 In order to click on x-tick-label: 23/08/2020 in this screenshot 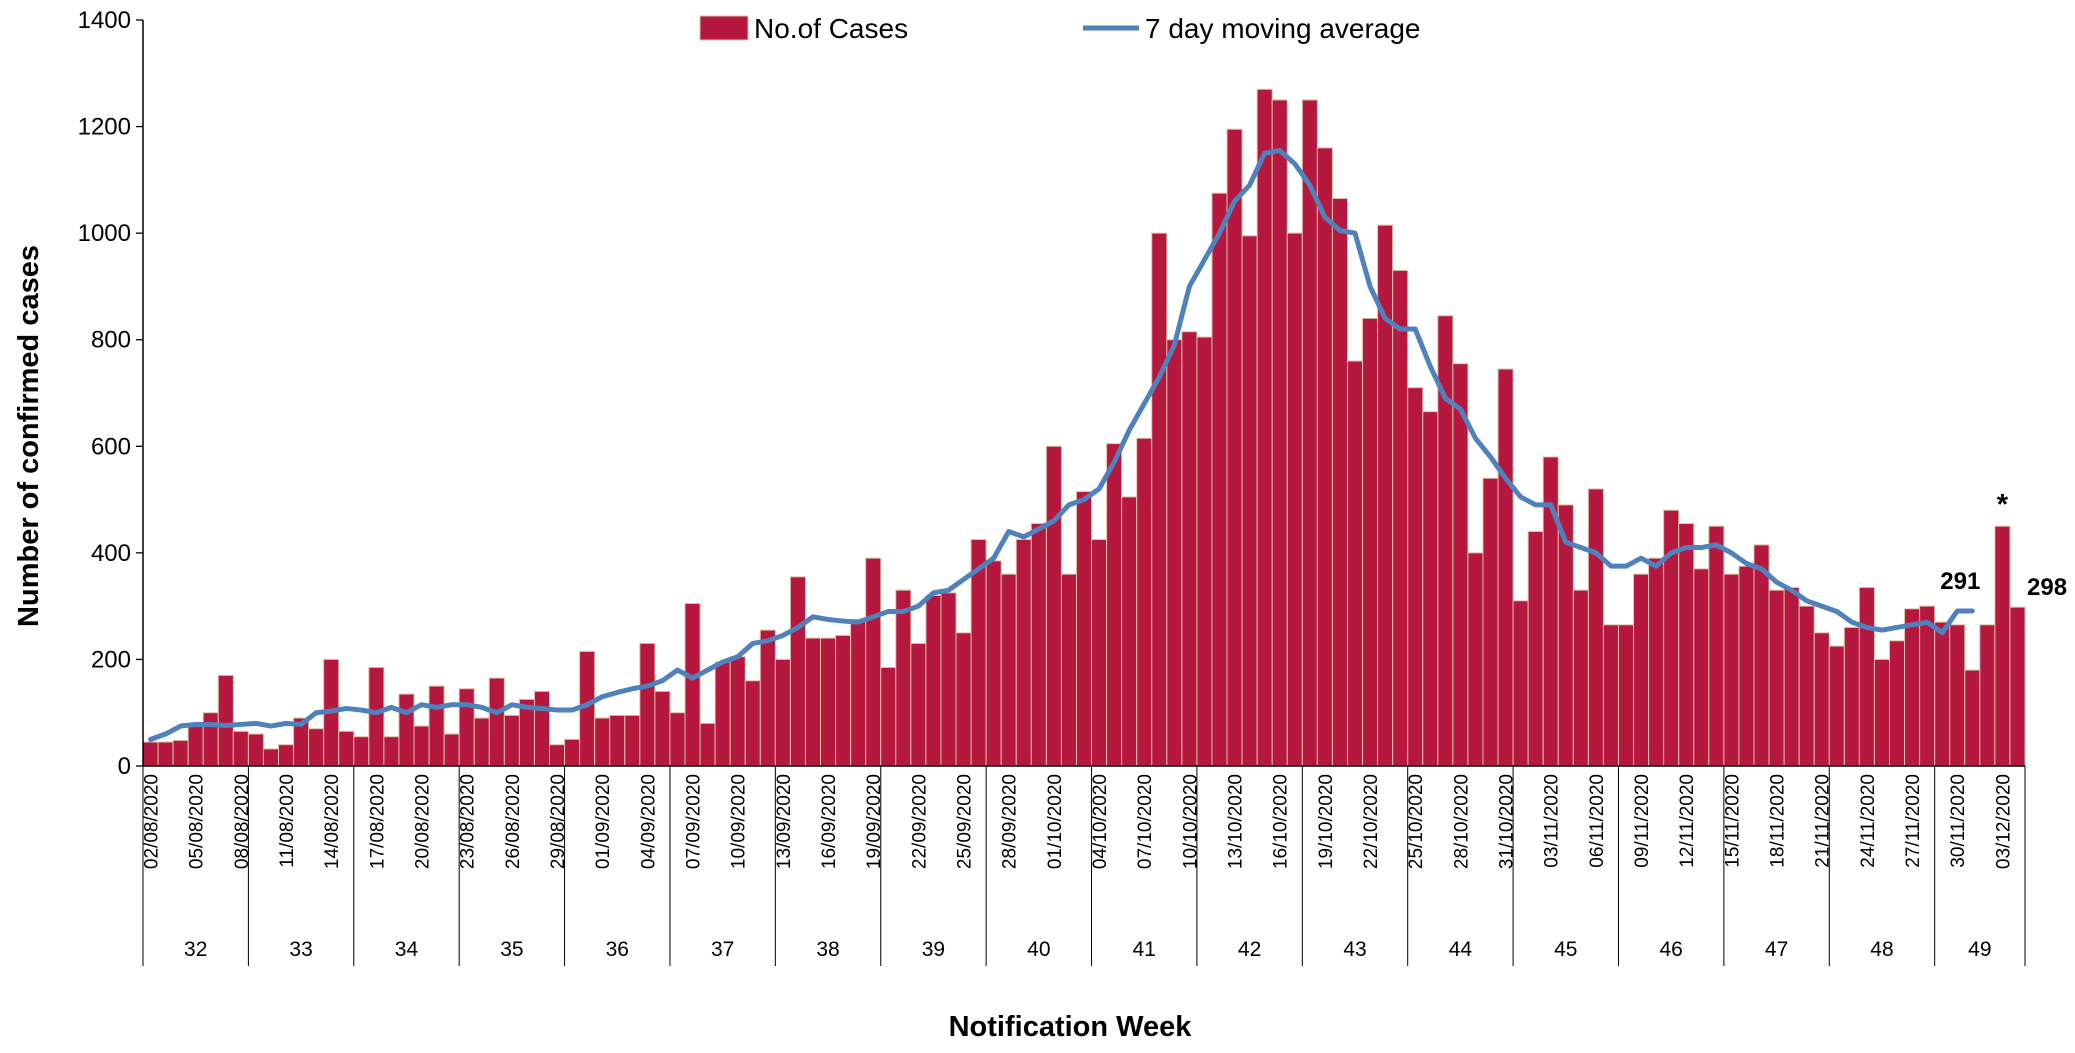, I will do `click(468, 821)`.